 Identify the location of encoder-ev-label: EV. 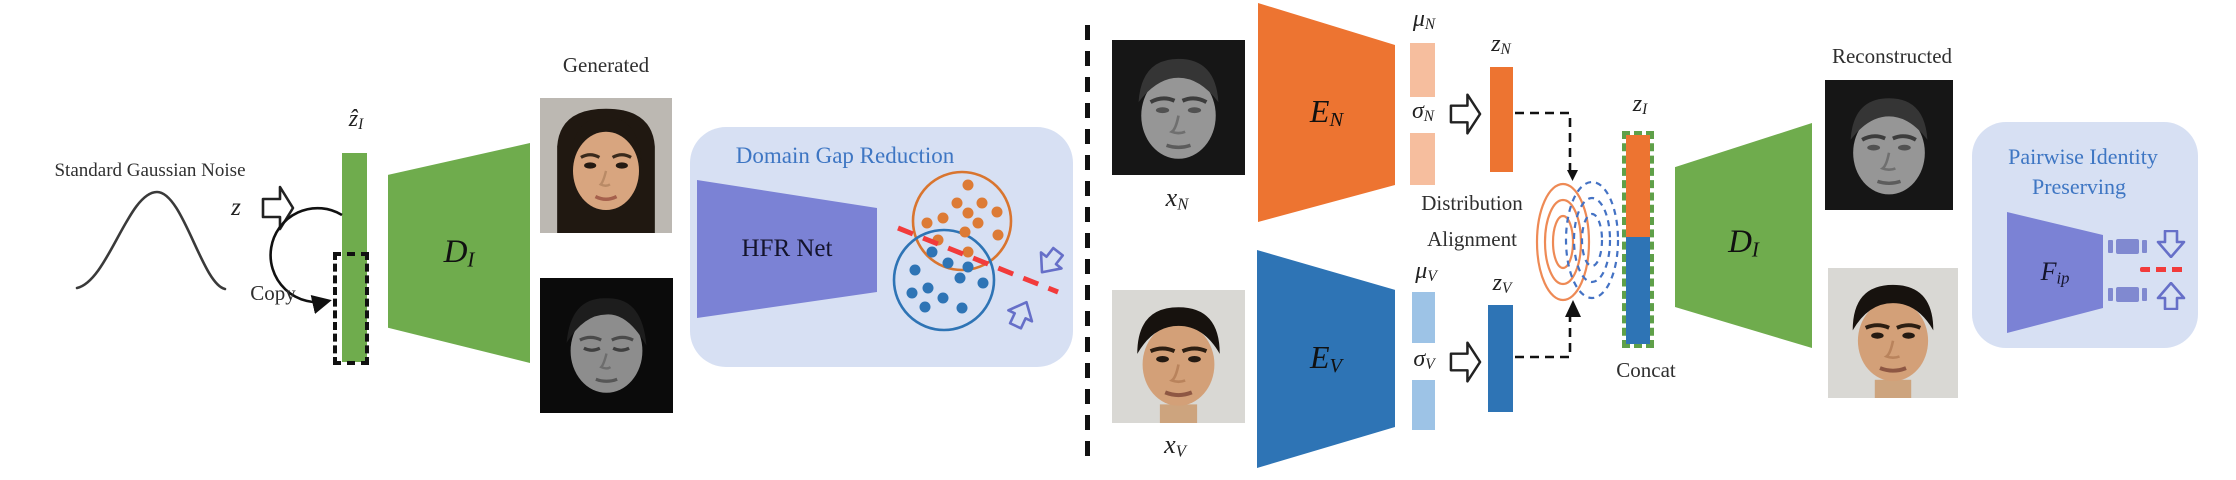
(1326, 358).